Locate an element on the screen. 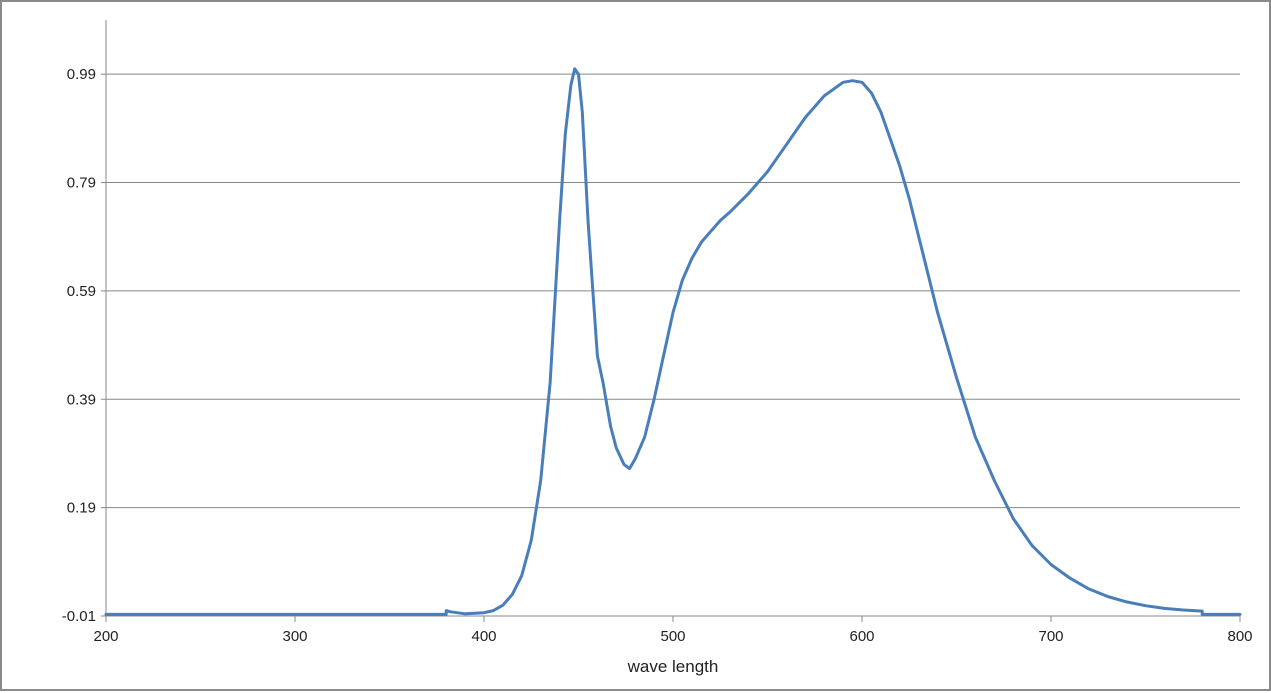 The image size is (1271, 693). x-tick-label-6: 800 is located at coordinates (1239, 636).